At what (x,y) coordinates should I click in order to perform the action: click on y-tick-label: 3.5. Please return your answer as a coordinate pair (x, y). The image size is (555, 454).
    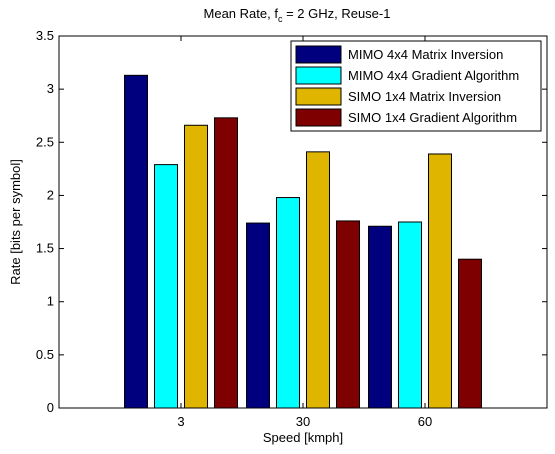
    Looking at the image, I should click on (45, 35).